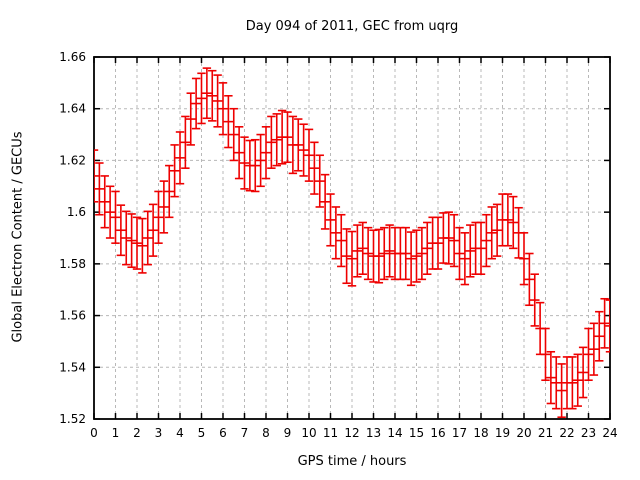 The width and height of the screenshot is (640, 480). Describe the element at coordinates (330, 433) in the screenshot. I see `x-tick-label: 11` at that location.